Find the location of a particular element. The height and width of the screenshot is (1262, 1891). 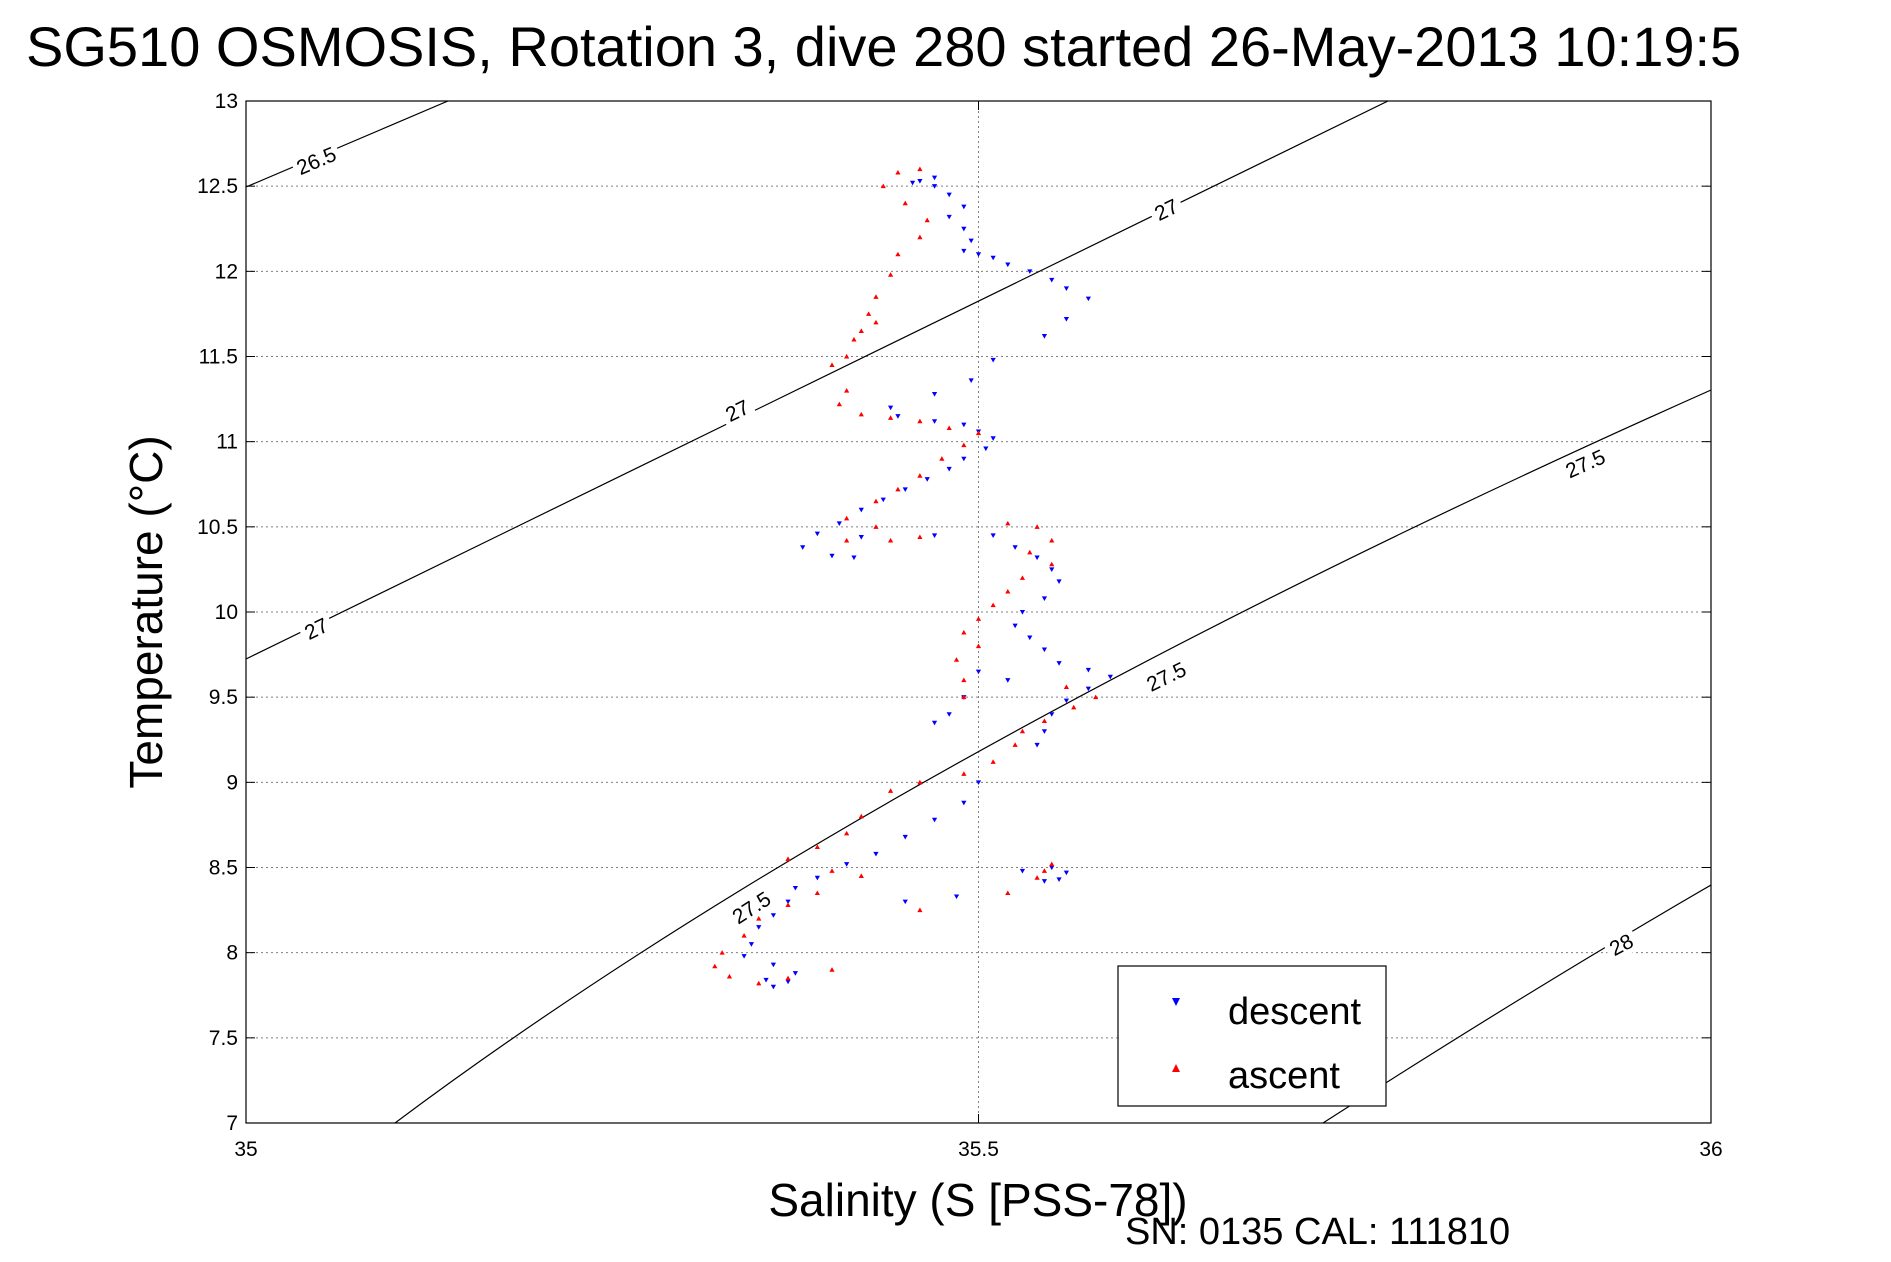

y-tick-label: 13 is located at coordinates (226, 101).